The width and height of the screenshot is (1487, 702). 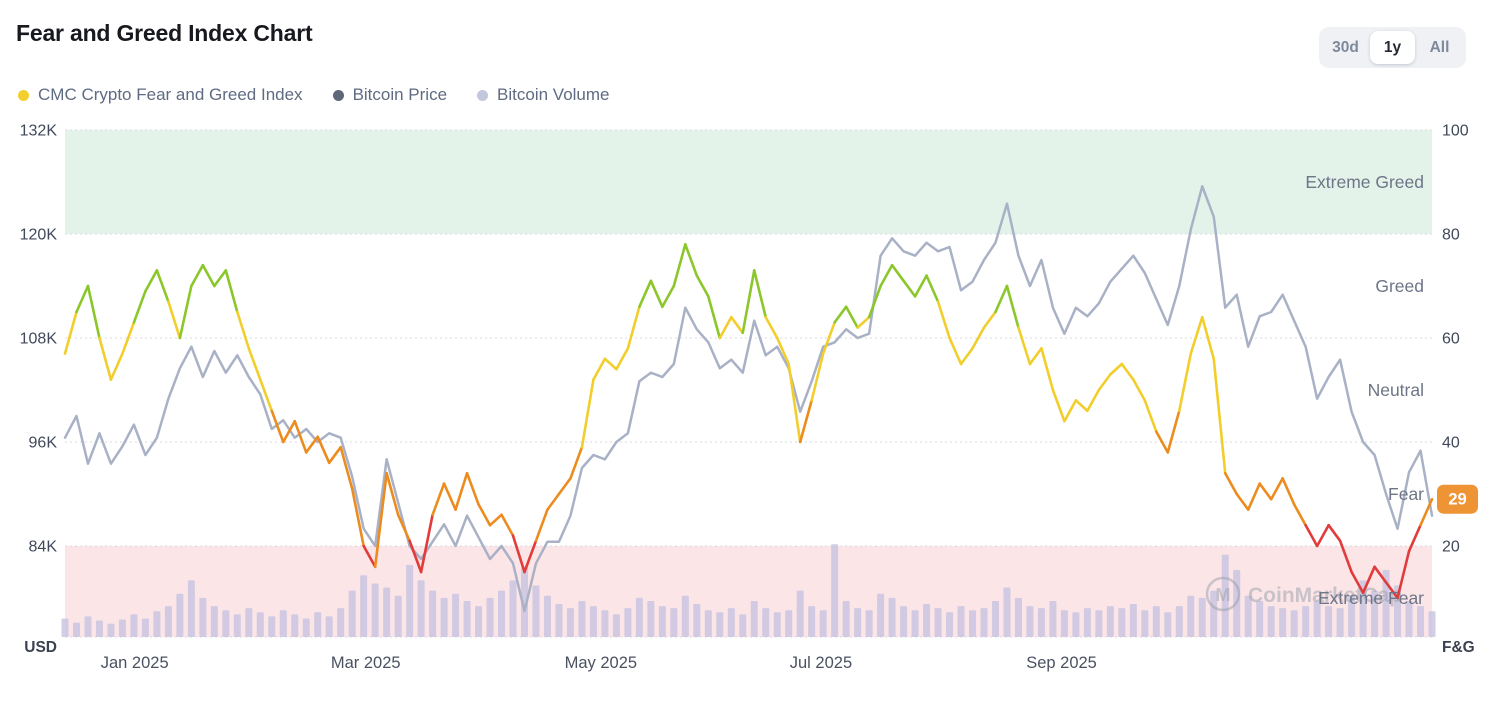 I want to click on range-button-all: All, so click(x=1439, y=47).